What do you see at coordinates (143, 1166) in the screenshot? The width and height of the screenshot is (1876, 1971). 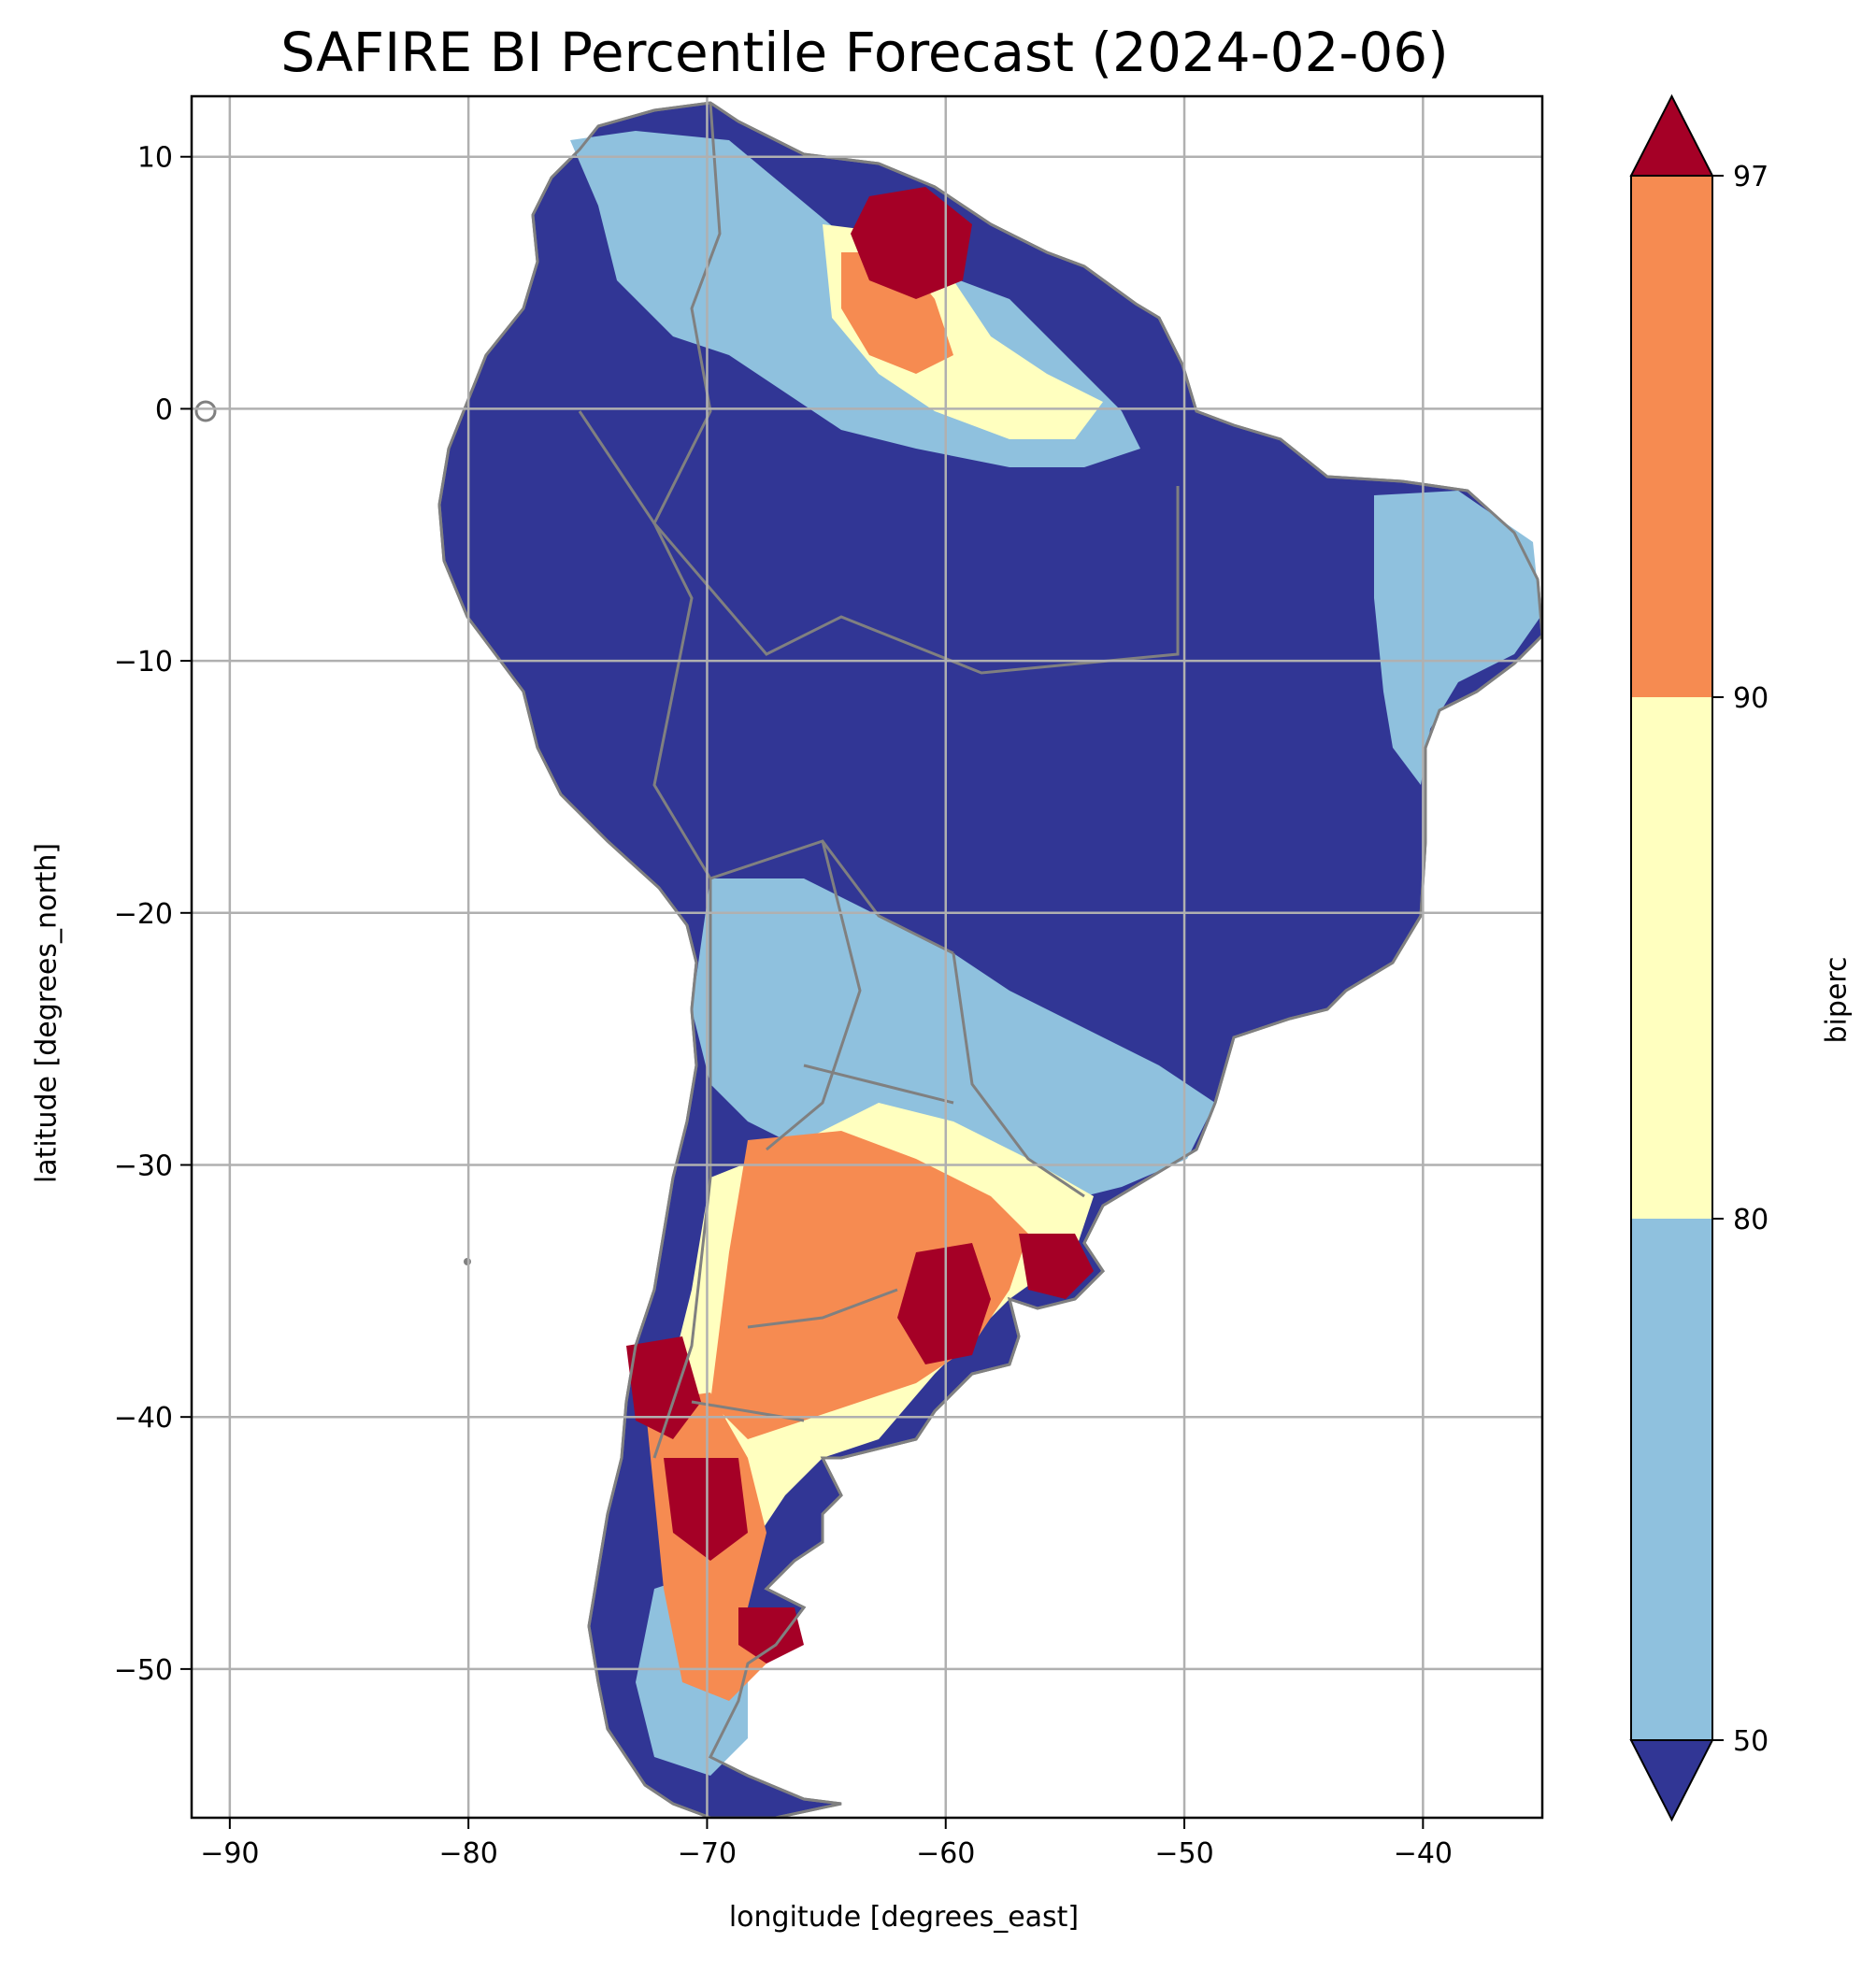 I see `y-tick-label: −30` at bounding box center [143, 1166].